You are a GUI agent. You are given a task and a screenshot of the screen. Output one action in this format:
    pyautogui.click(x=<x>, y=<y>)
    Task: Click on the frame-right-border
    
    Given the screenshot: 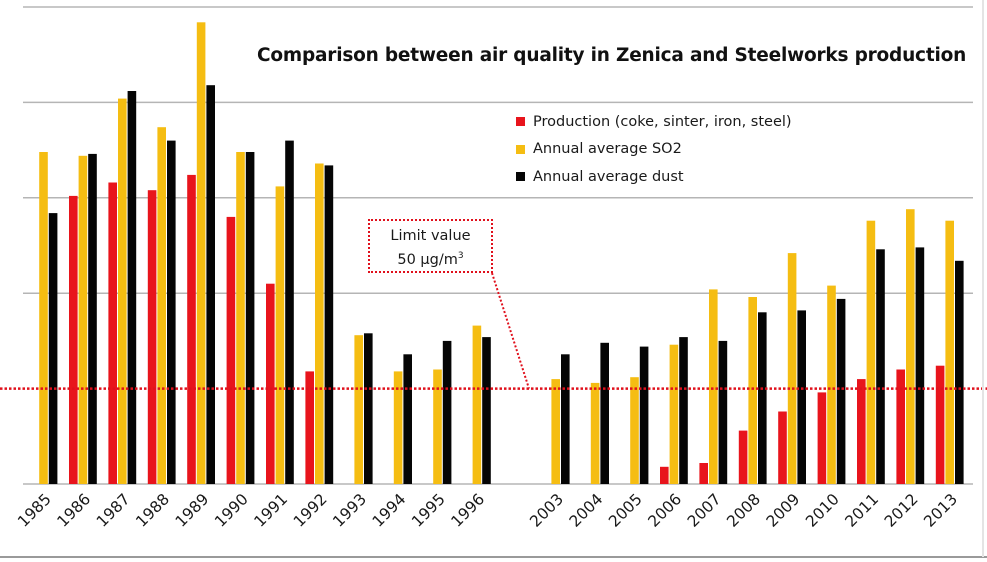 What is the action you would take?
    pyautogui.click(x=983, y=278)
    